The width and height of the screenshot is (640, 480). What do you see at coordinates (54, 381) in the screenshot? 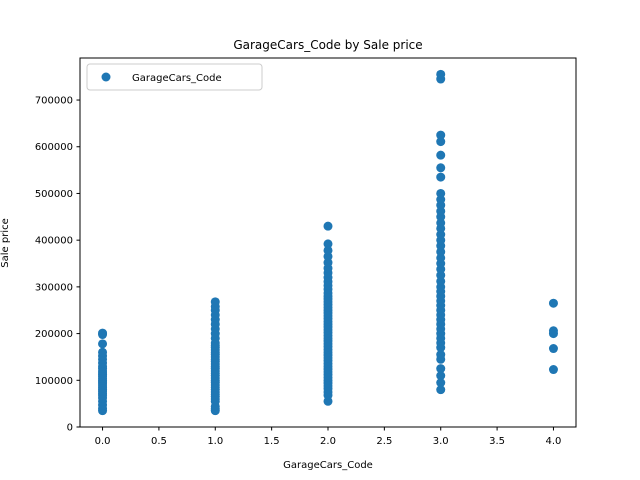
I see `y-tick-label: 100000` at bounding box center [54, 381].